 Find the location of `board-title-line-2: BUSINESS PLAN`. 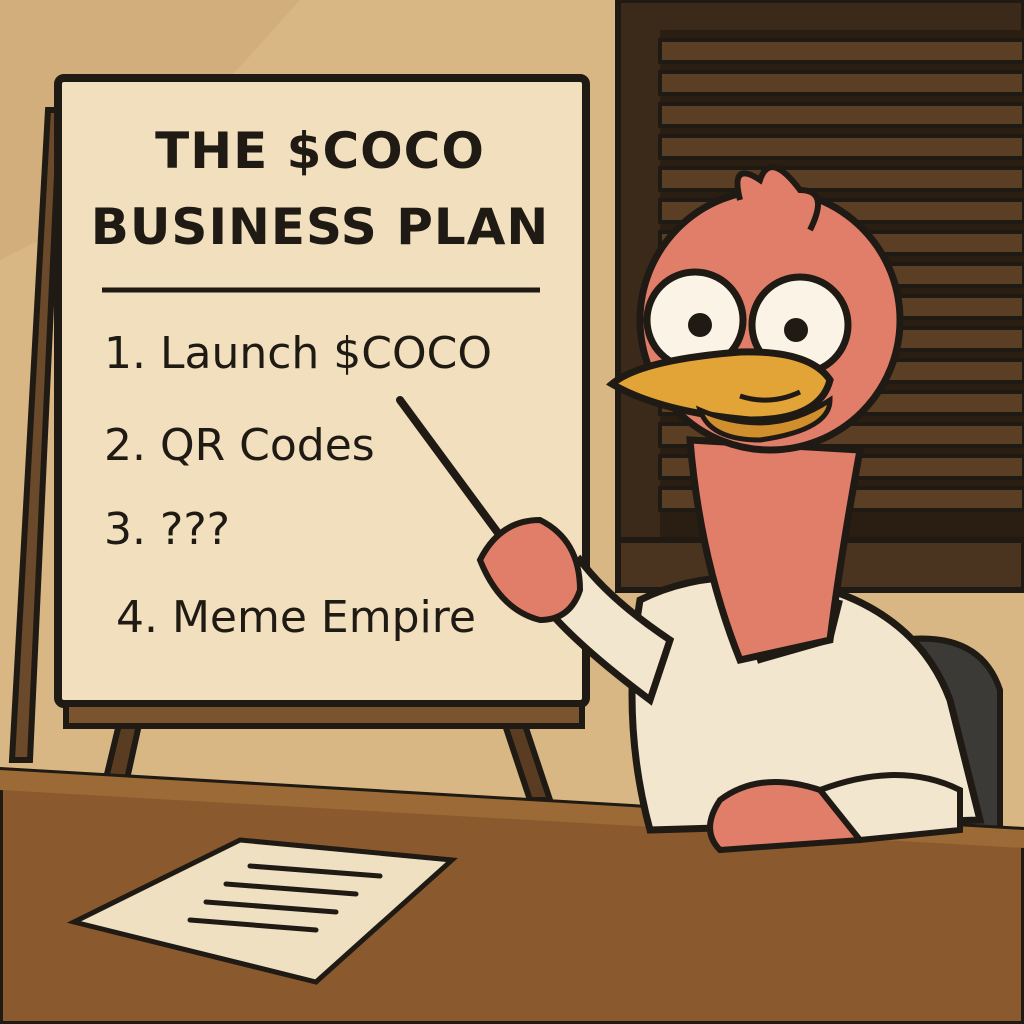

board-title-line-2: BUSINESS PLAN is located at coordinates (320, 227).